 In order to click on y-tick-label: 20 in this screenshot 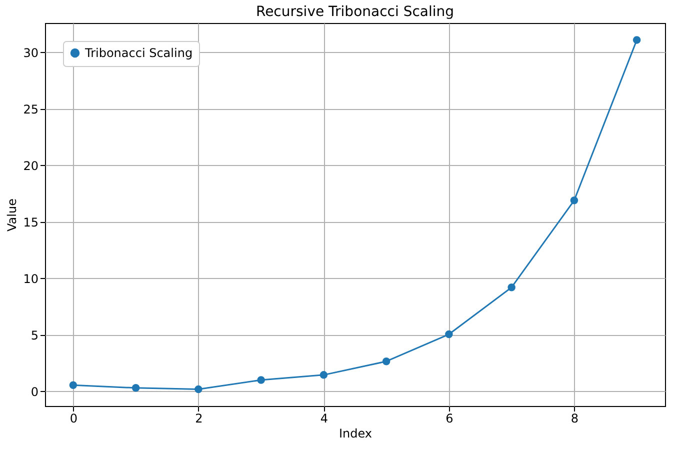, I will do `click(30, 165)`.